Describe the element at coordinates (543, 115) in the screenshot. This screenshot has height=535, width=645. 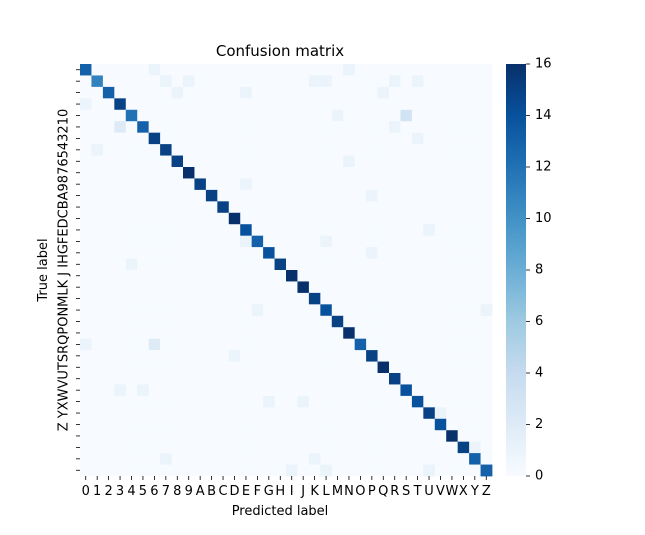
I see `colorbar-tick-label: 14` at that location.